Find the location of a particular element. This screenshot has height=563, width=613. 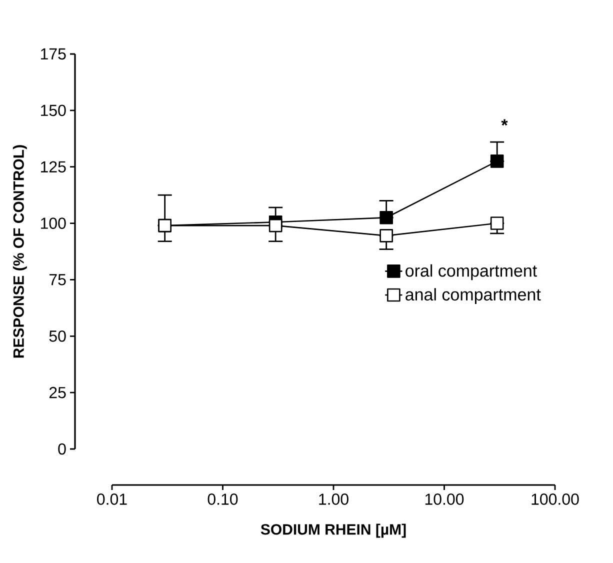

y-tick-label: 25 is located at coordinates (57, 392).